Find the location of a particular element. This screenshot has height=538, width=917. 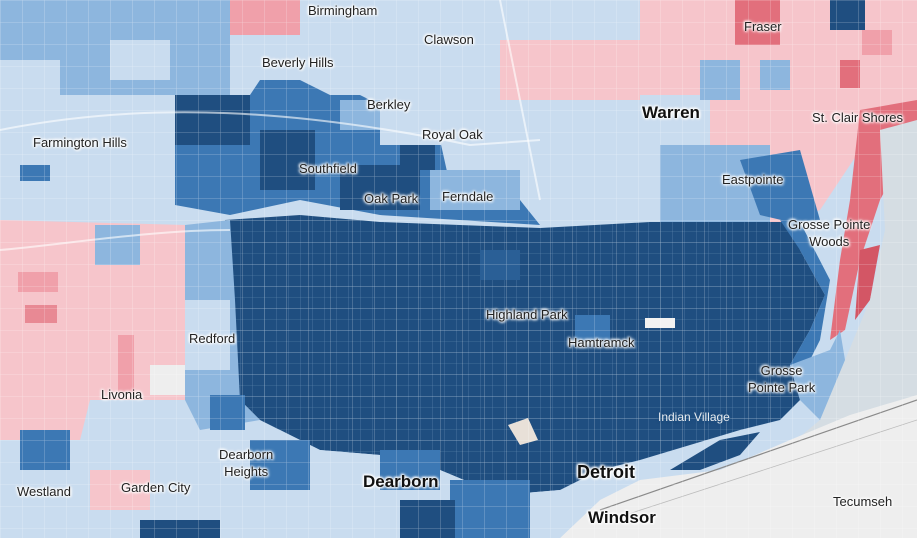

label-garden-city: Garden City is located at coordinates (156, 487).